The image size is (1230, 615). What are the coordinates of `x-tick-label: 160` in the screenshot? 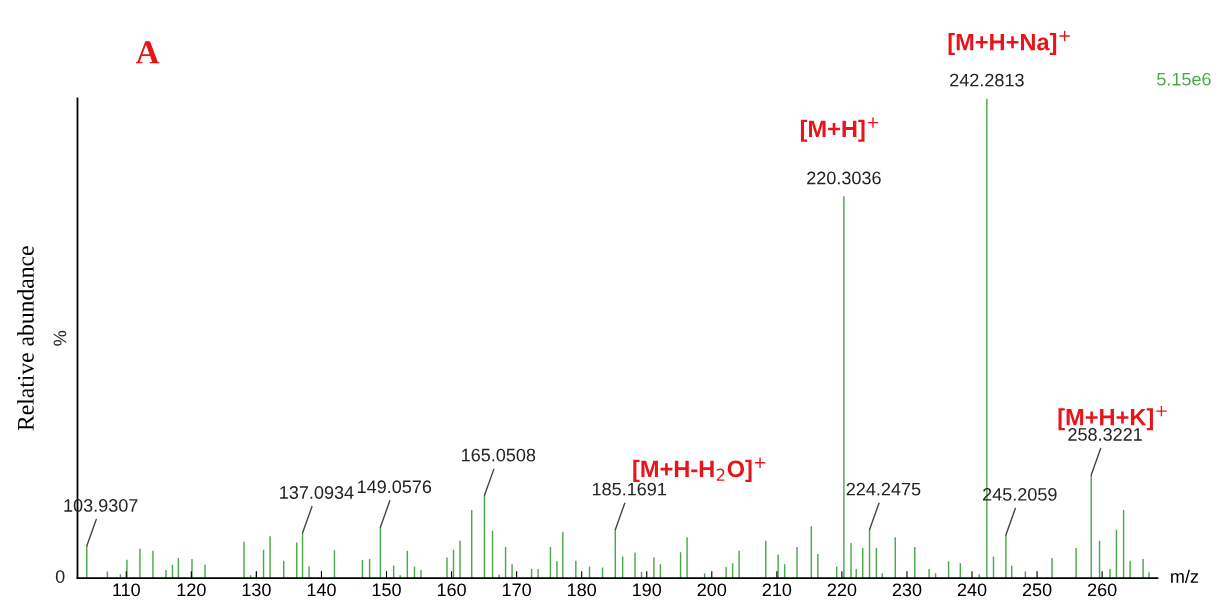 It's located at (451, 590).